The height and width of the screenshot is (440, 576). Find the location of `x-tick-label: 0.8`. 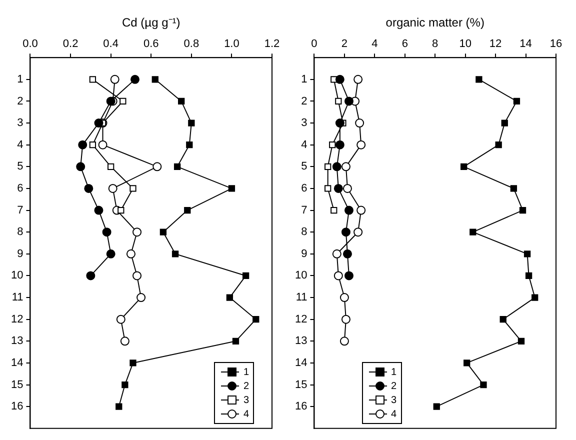

x-tick-label: 0.8 is located at coordinates (192, 44).